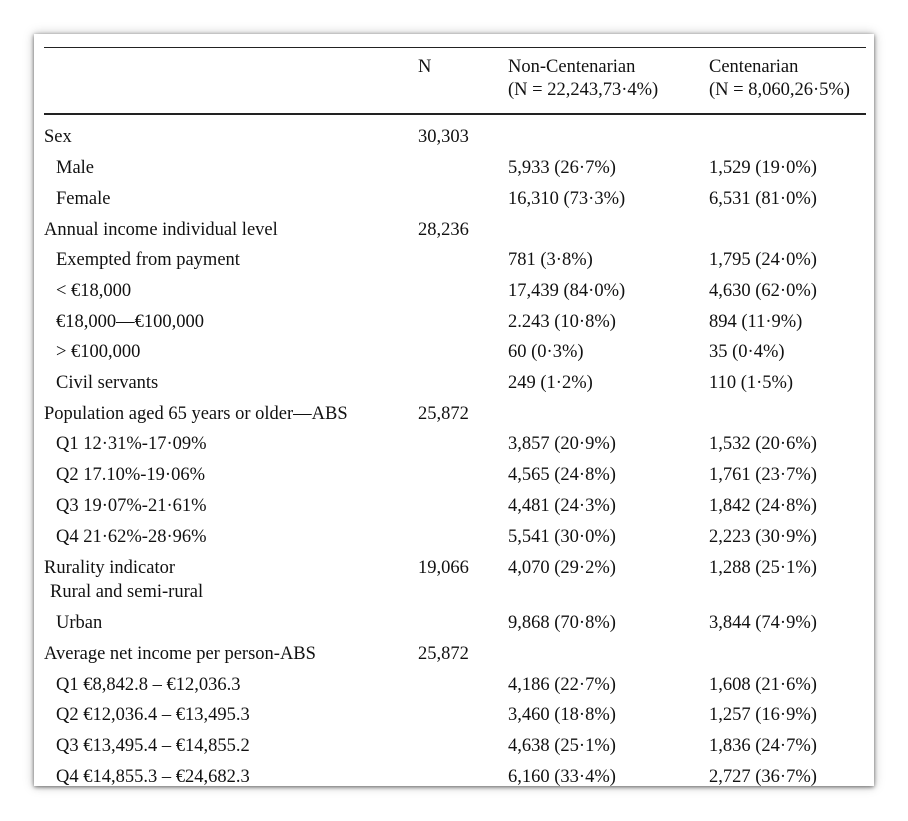  Describe the element at coordinates (454, 203) in the screenshot. I see `table-row: Female 16,310 (73·3%) 6,531 (81·0%)` at that location.